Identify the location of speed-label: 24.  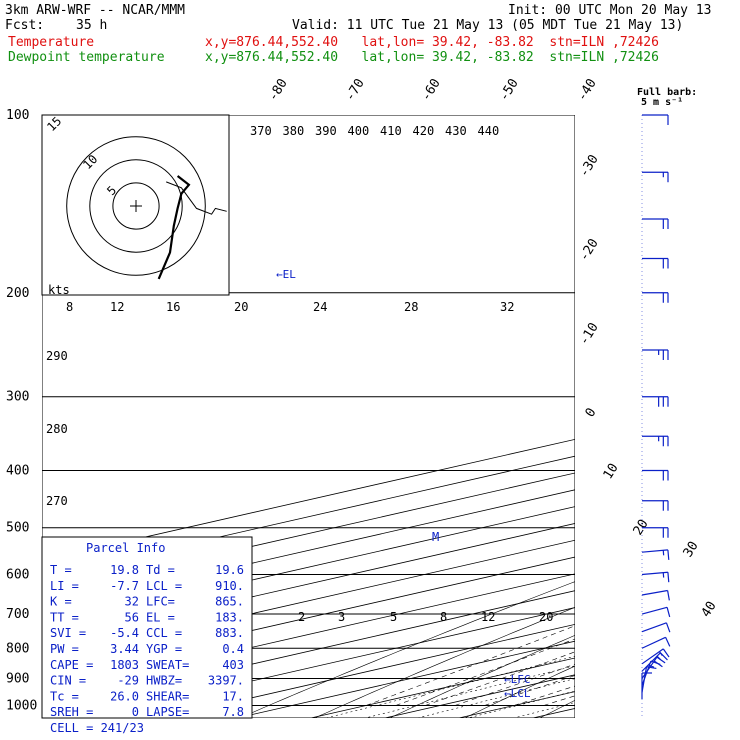
(320, 307).